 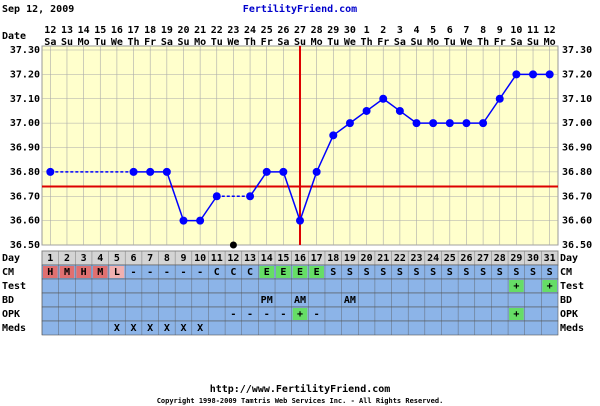 What do you see at coordinates (383, 258) in the screenshot?
I see `day-number: 21` at bounding box center [383, 258].